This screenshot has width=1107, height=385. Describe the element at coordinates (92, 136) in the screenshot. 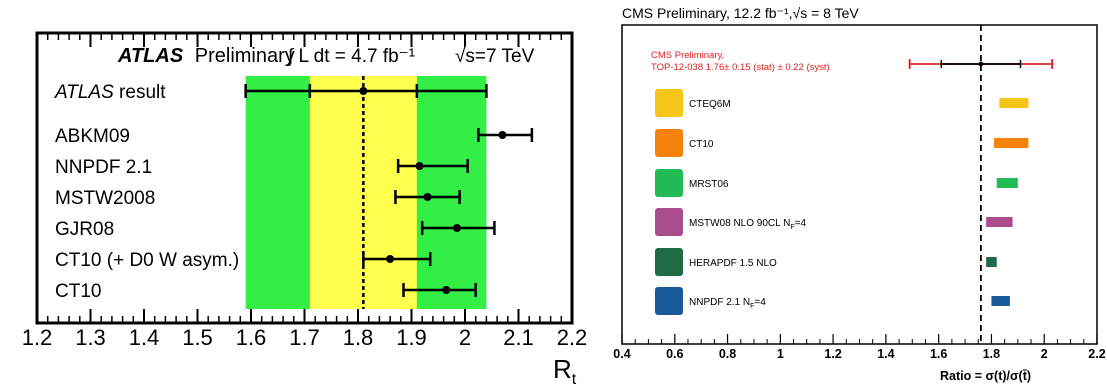

I see `atlas-row-label: ABKM09` at that location.